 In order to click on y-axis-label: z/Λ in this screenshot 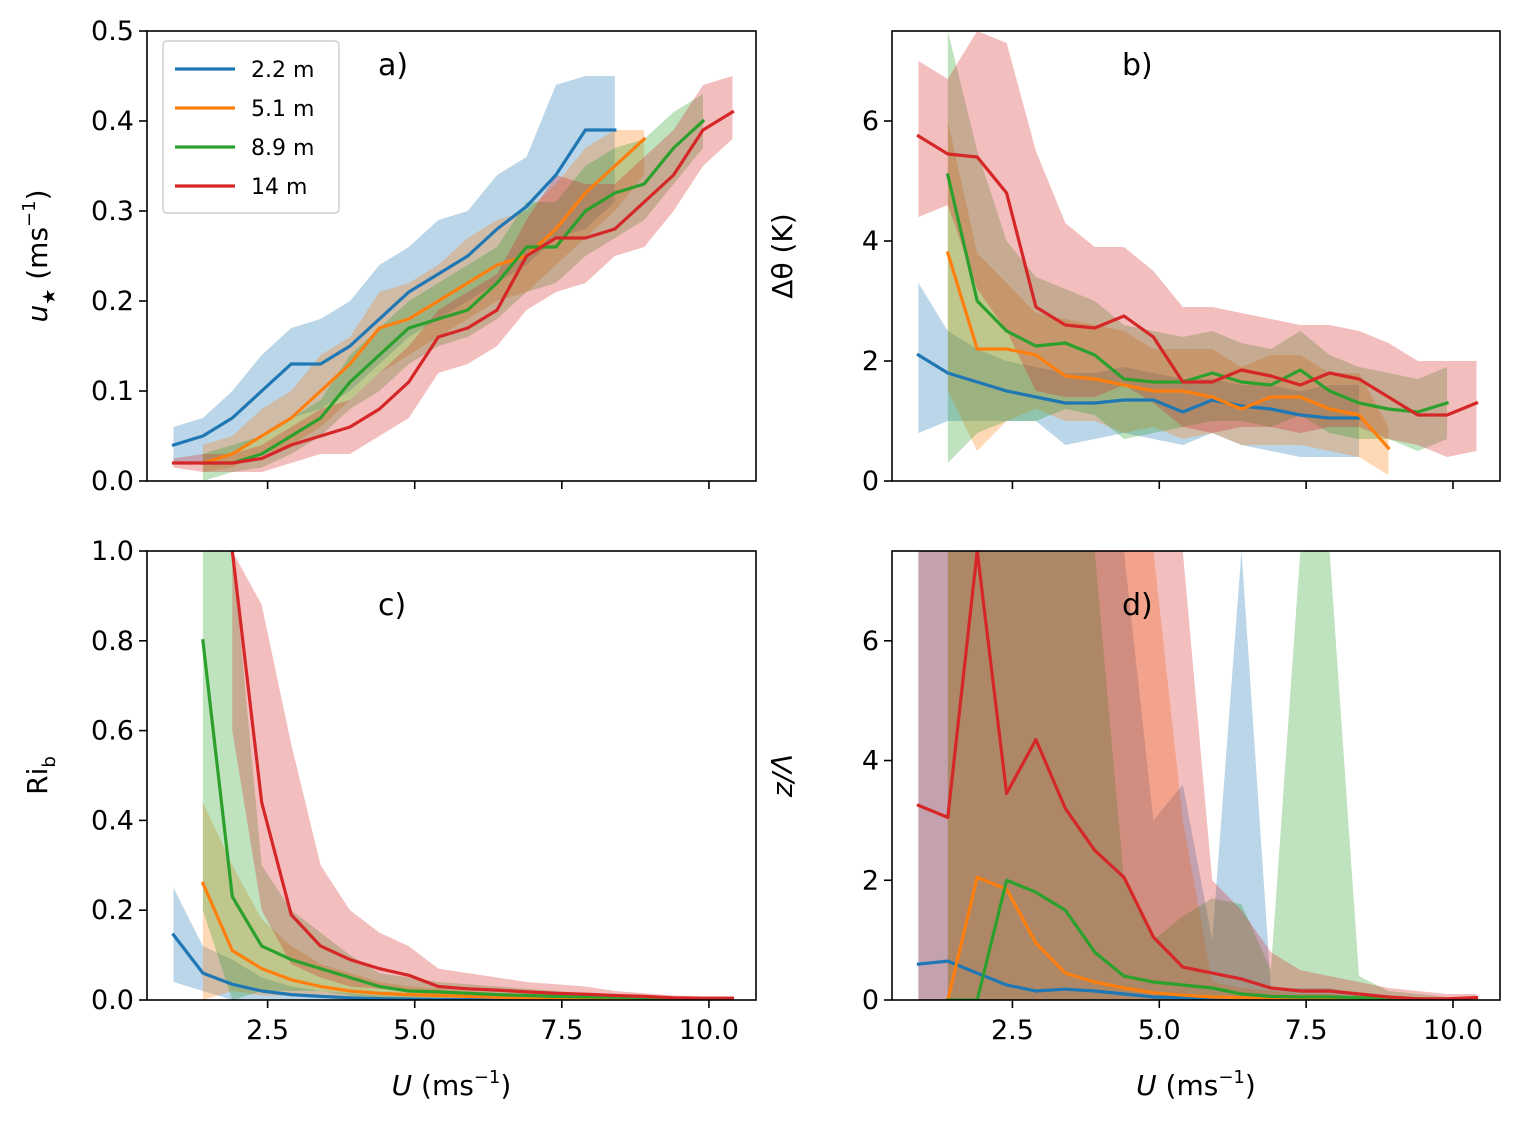, I will do `click(782, 776)`.